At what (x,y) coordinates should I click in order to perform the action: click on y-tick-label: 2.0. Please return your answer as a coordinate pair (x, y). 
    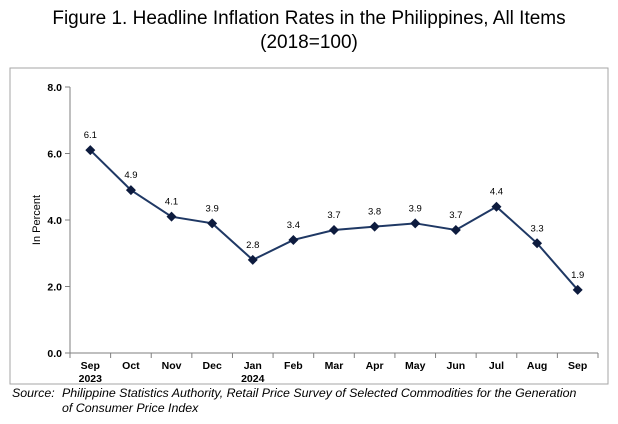
    Looking at the image, I should click on (54, 288).